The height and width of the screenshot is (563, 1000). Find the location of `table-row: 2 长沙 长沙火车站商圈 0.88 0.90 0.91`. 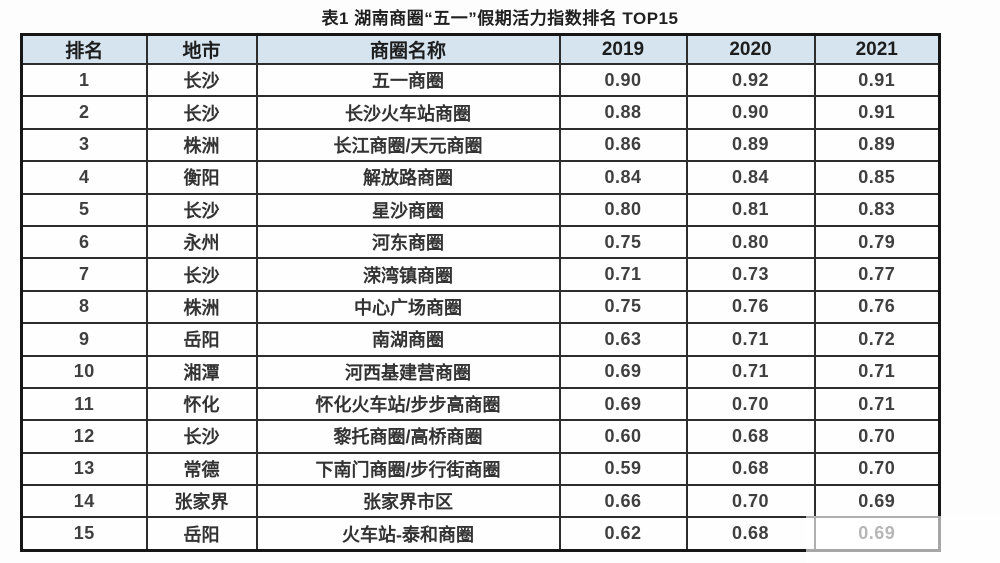

table-row: 2 长沙 长沙火车站商圈 0.88 0.90 0.91 is located at coordinates (480, 112).